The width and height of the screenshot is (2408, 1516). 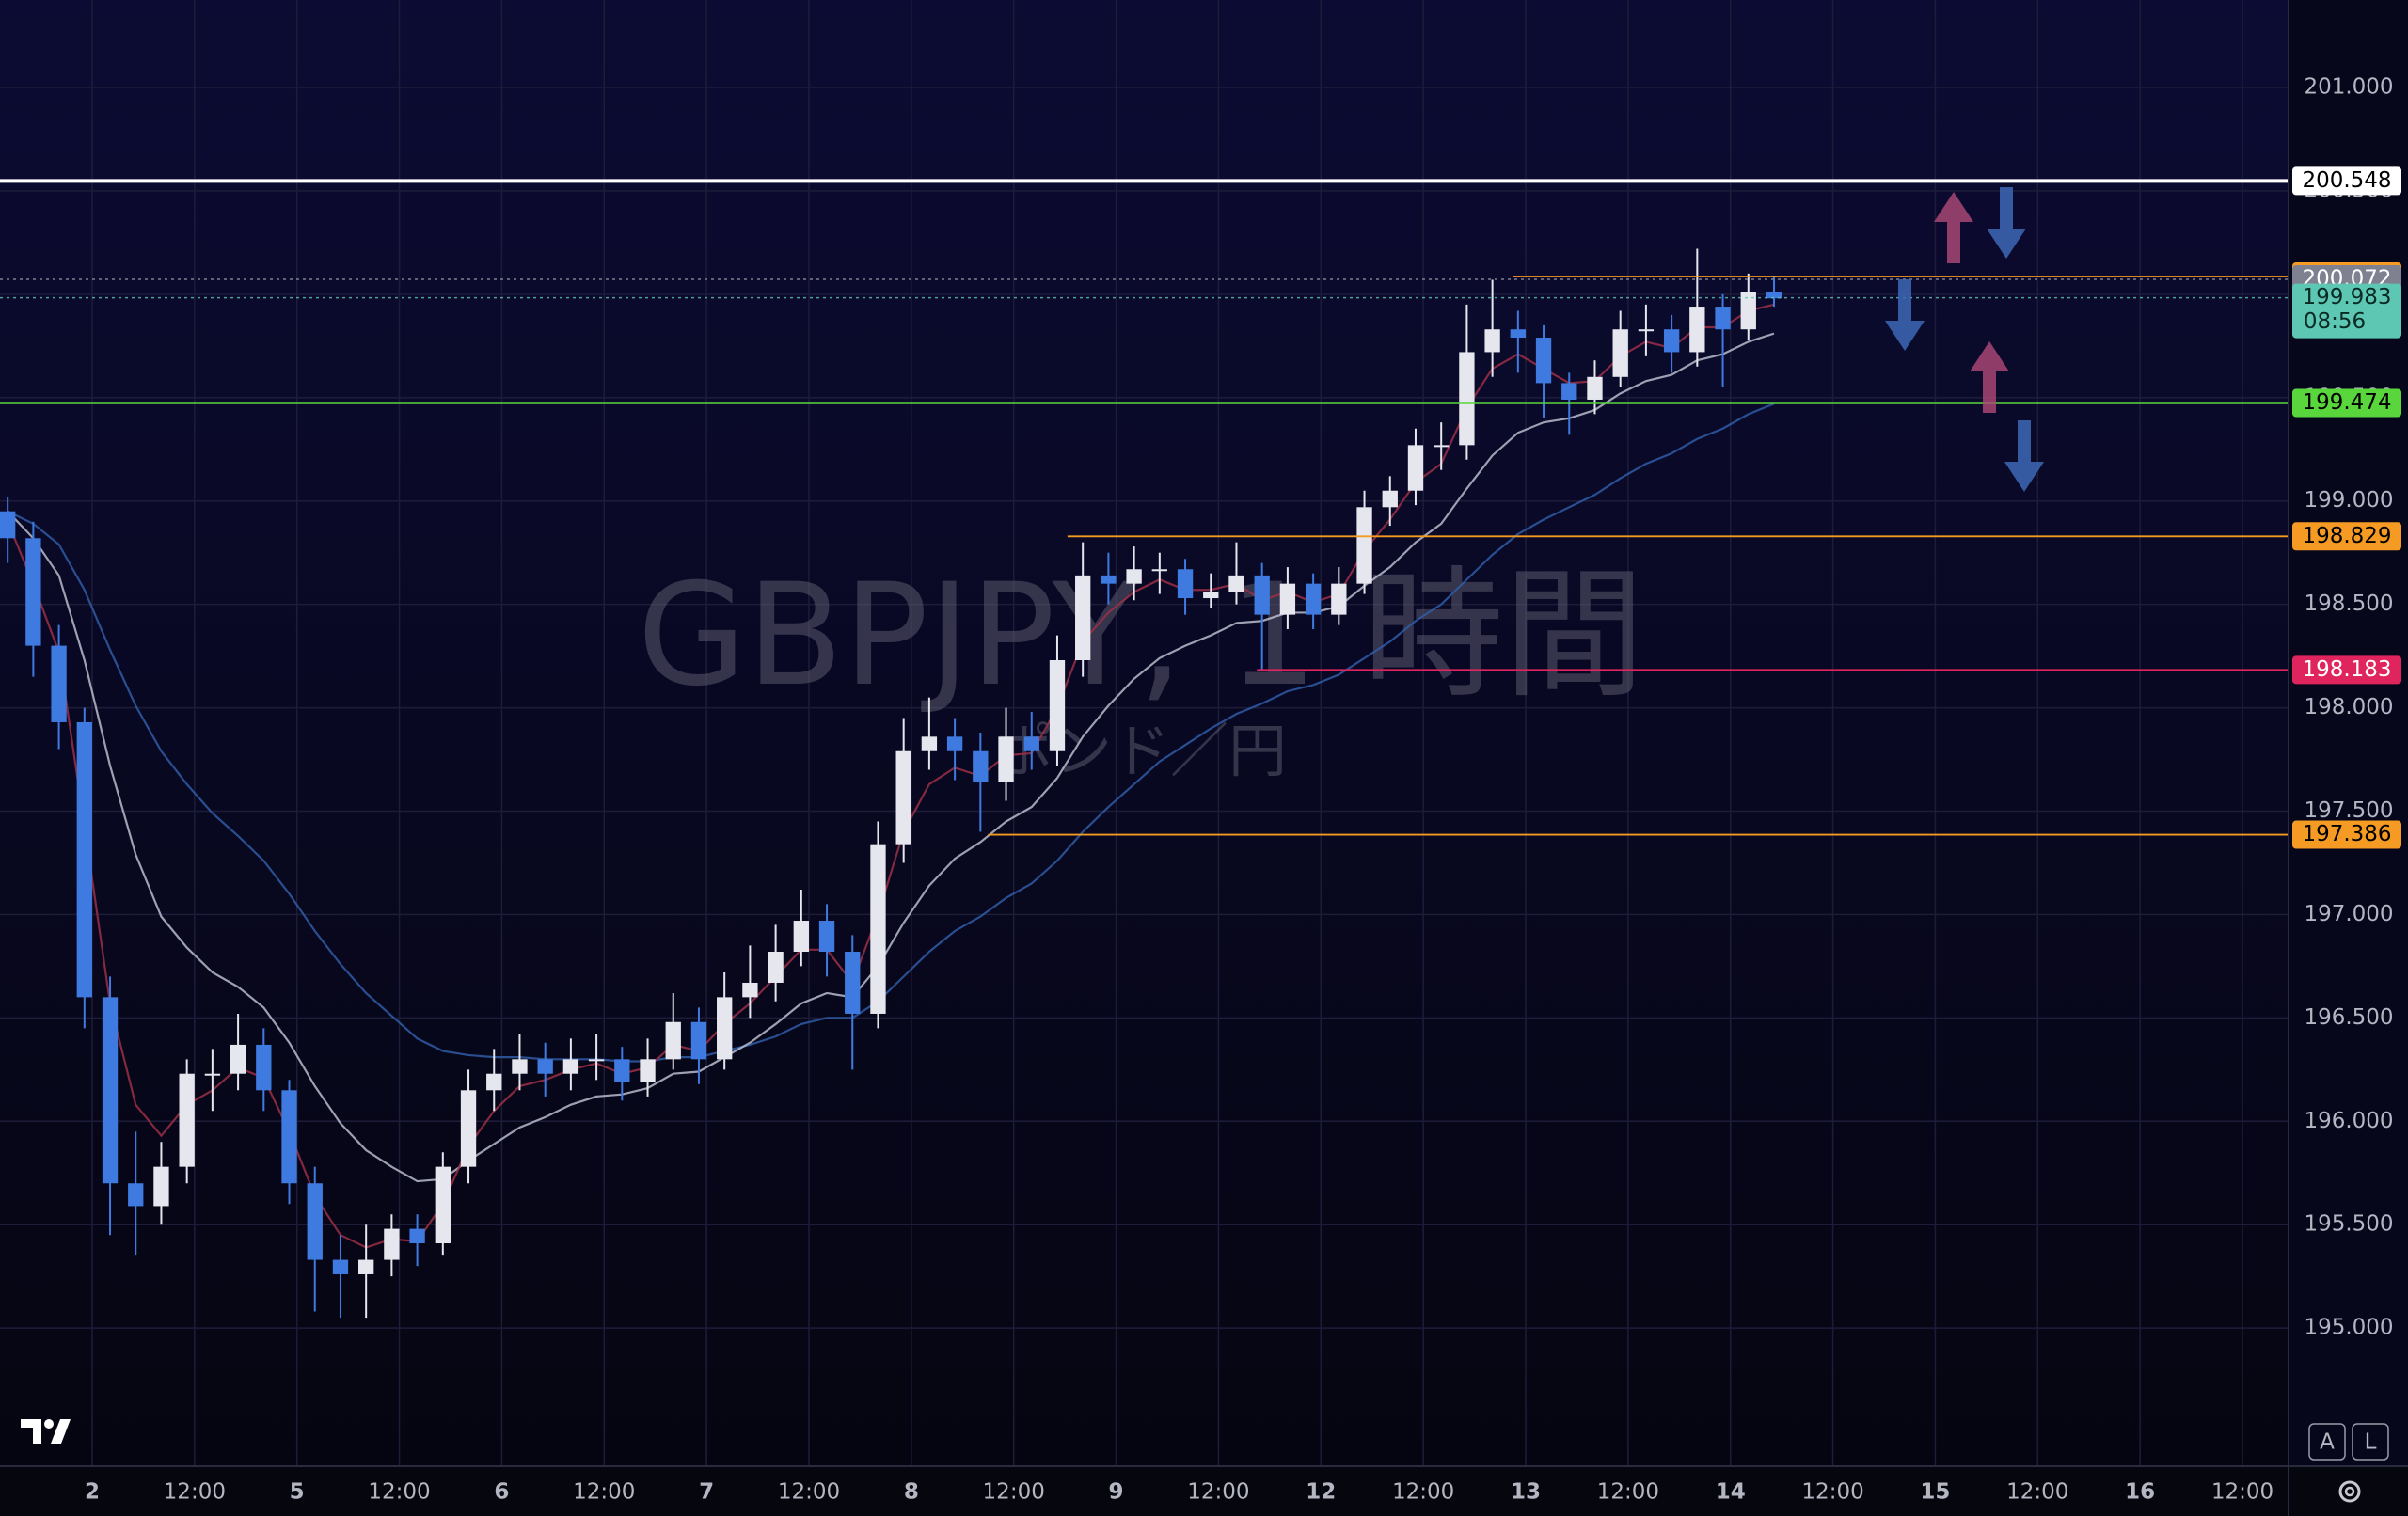 I want to click on y-tick-label: 195.500, so click(x=2349, y=1224).